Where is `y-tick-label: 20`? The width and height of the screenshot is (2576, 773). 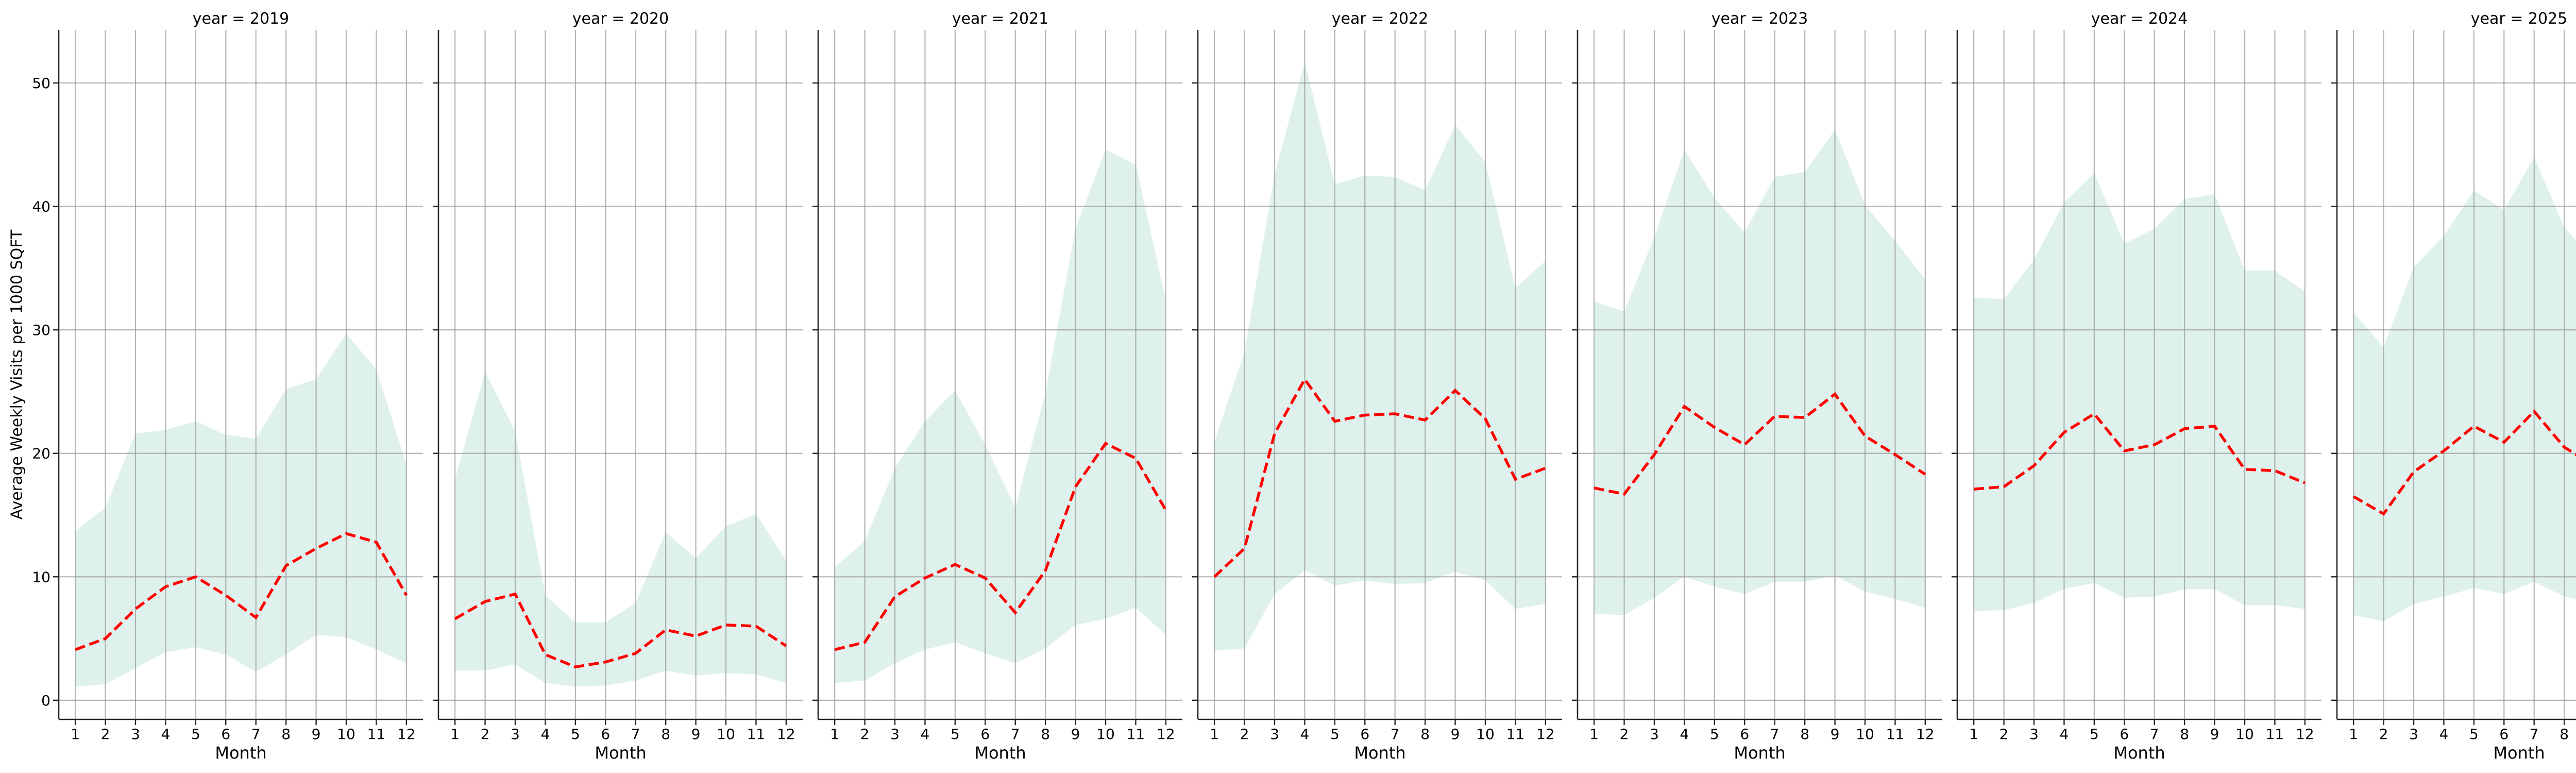 y-tick-label: 20 is located at coordinates (41, 453).